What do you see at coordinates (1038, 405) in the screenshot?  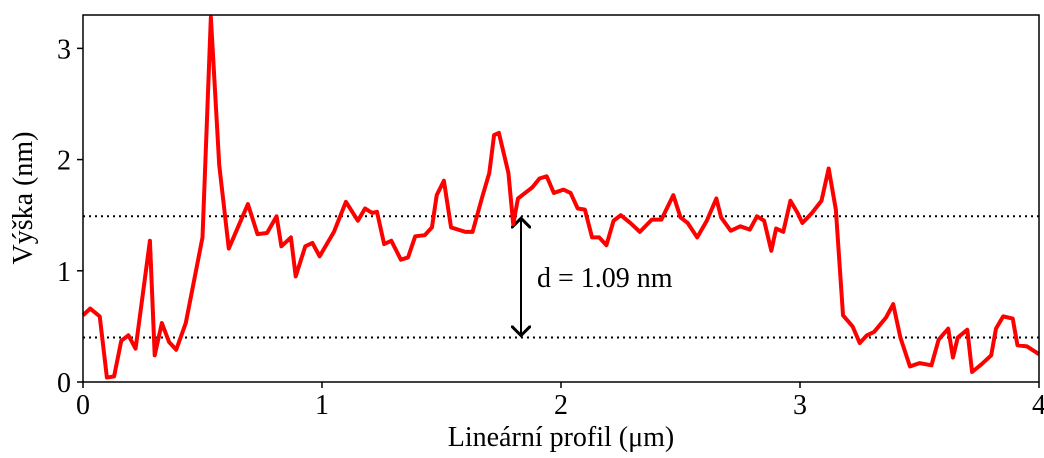 I see `x-tick-label: 4` at bounding box center [1038, 405].